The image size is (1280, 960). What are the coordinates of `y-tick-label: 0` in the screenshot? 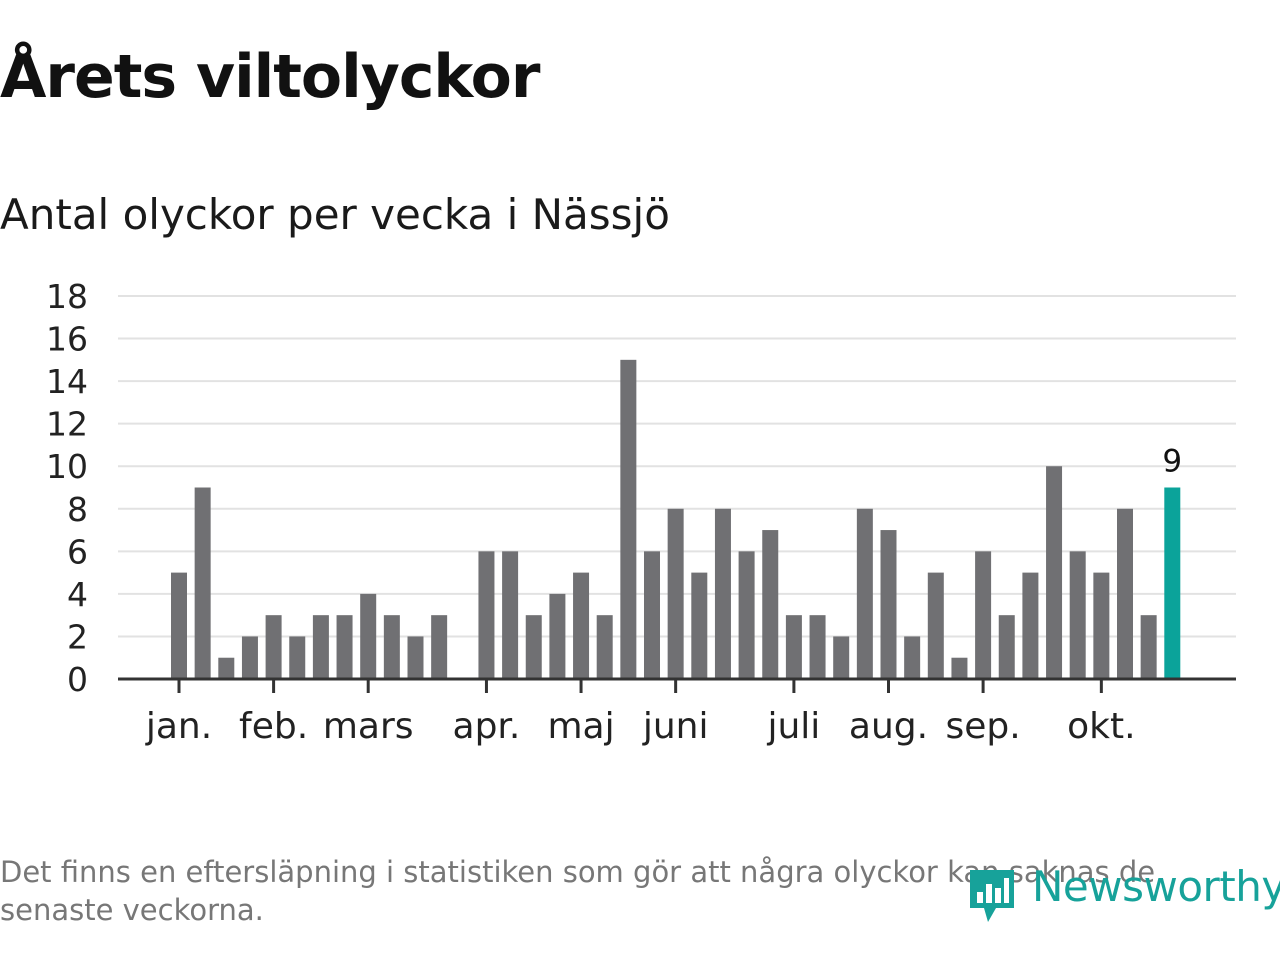 It's located at (77, 679).